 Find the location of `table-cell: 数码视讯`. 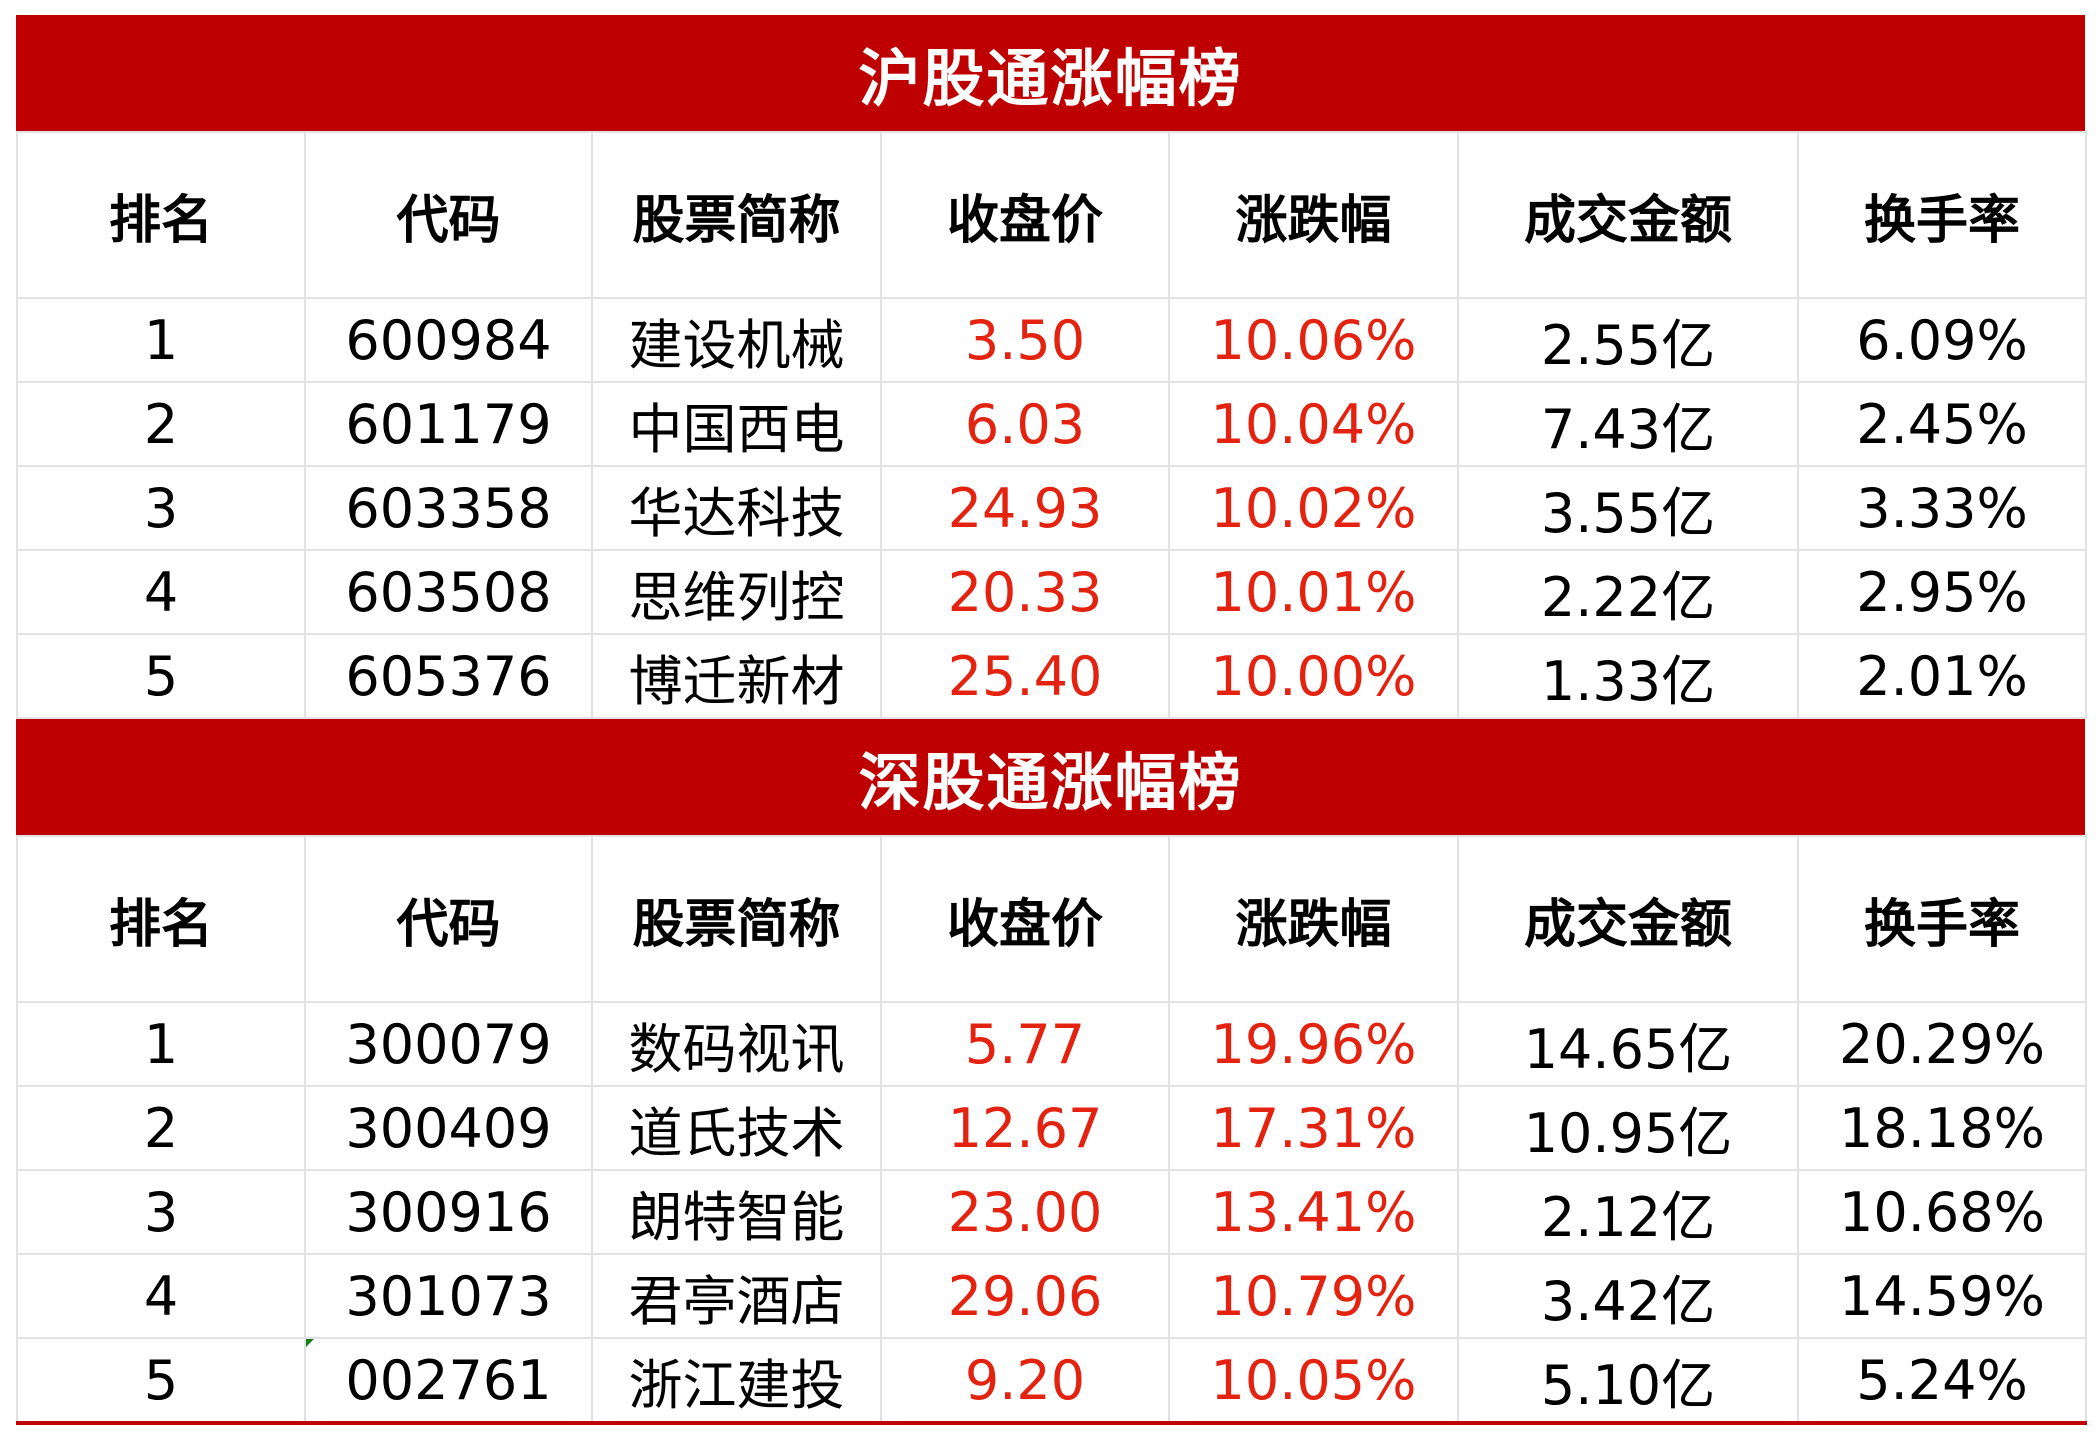

table-cell: 数码视讯 is located at coordinates (736, 1044).